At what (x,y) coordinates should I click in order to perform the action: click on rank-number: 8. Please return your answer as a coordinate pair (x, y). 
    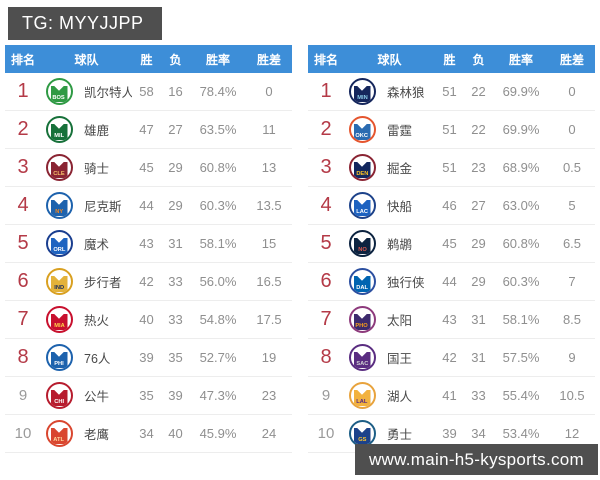
    Looking at the image, I should click on (23, 357).